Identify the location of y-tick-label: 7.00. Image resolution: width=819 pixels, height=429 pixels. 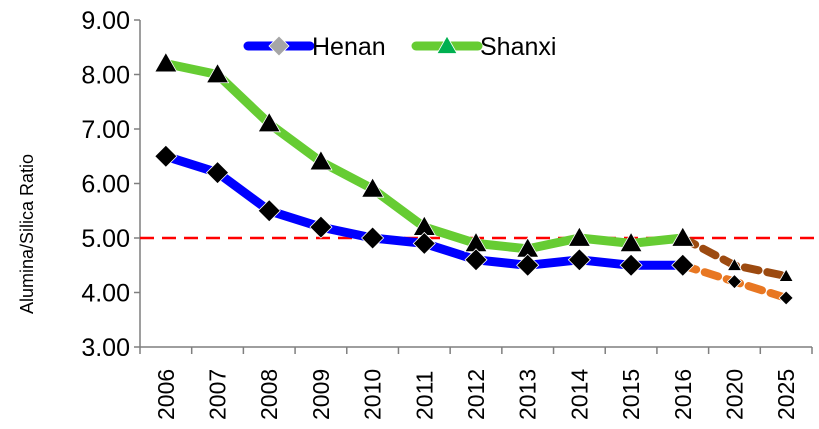
(105, 130).